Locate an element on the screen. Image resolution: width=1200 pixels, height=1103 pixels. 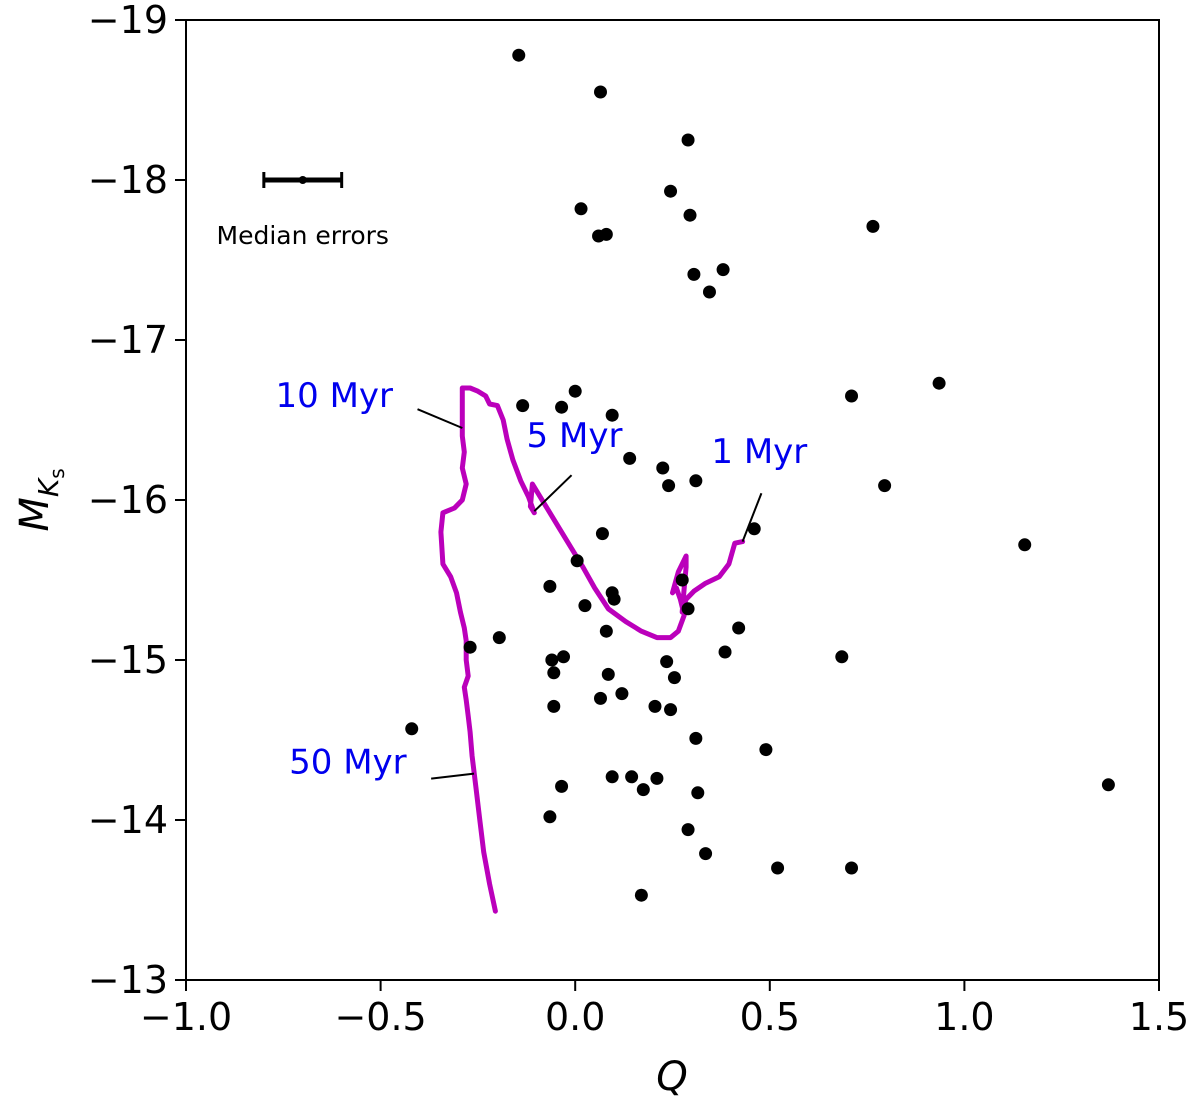
x-tick-label: 0.0 is located at coordinates (575, 1017).